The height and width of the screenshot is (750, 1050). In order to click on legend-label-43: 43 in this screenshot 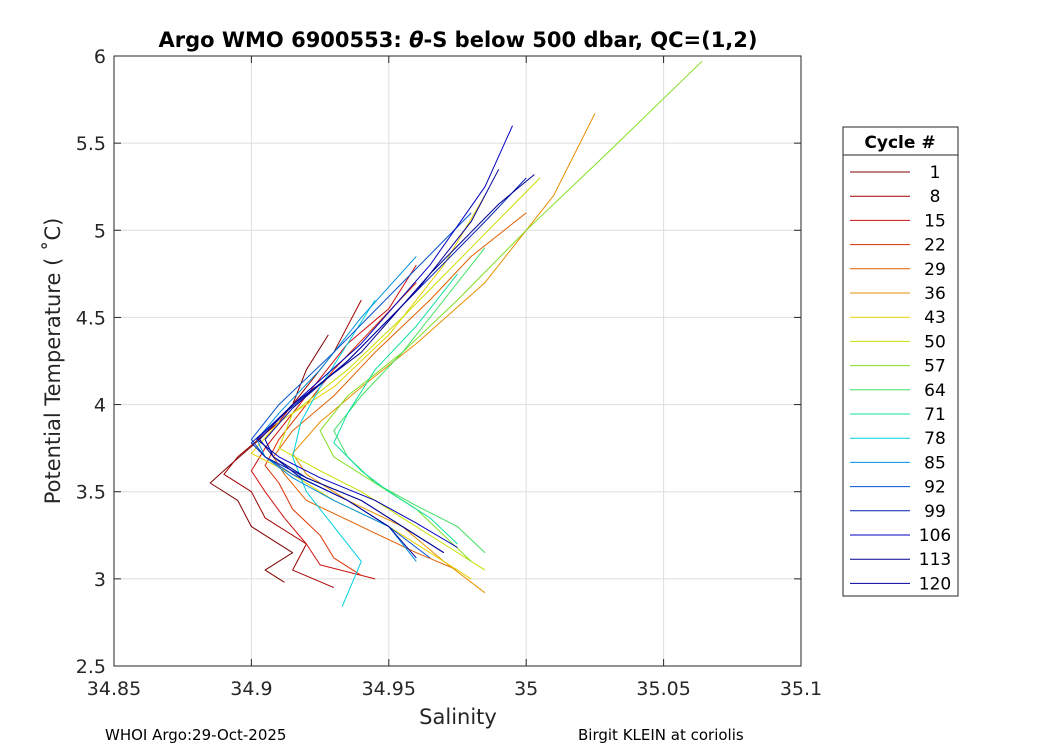, I will do `click(935, 318)`.